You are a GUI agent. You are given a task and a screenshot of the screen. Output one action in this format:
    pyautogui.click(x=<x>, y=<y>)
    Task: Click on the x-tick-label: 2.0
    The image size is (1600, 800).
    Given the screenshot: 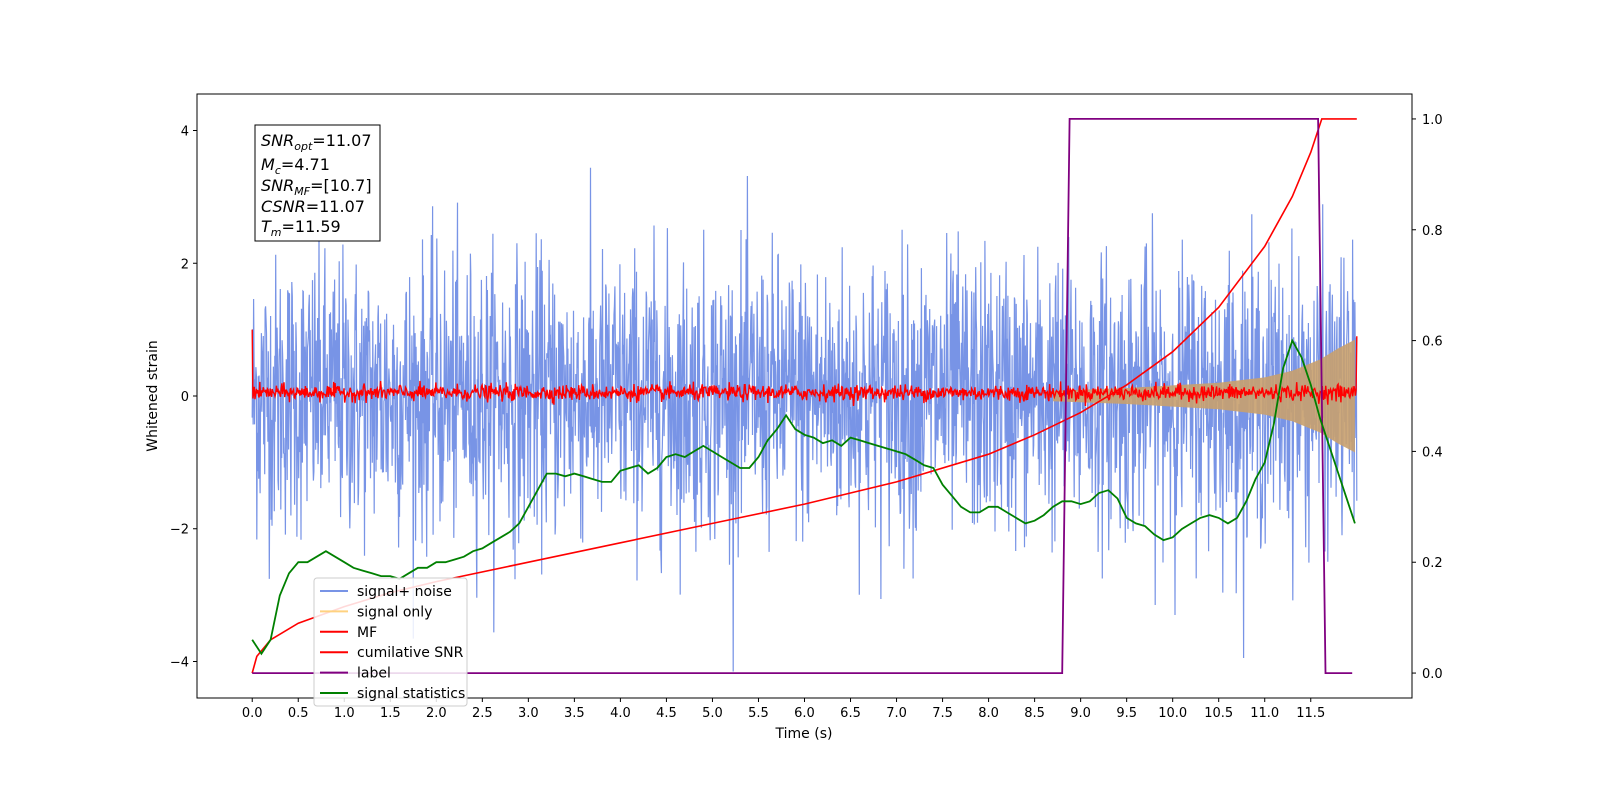 What is the action you would take?
    pyautogui.click(x=436, y=713)
    